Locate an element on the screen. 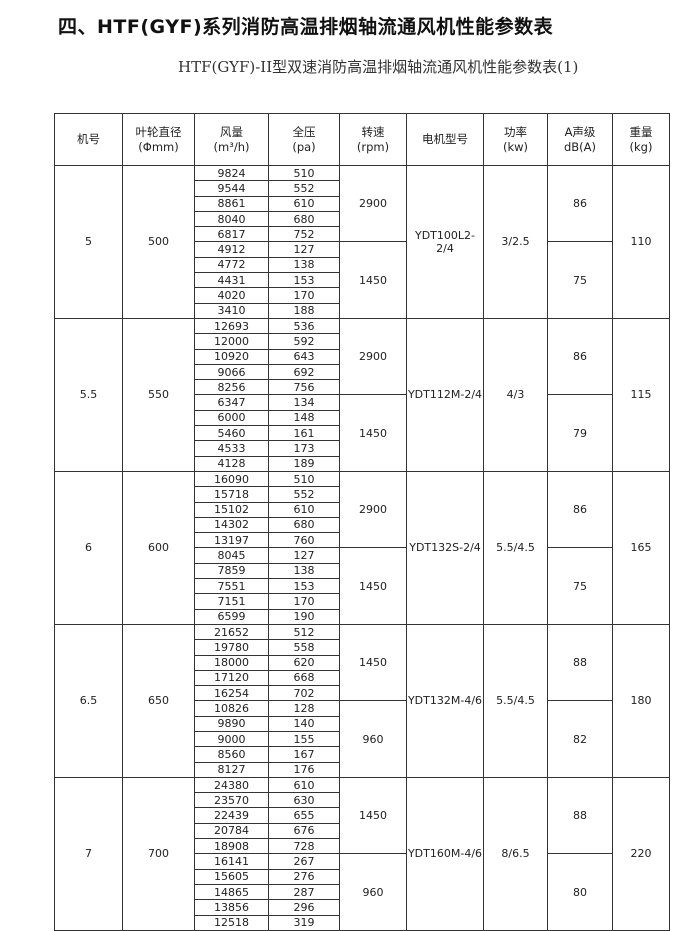 The height and width of the screenshot is (931, 700). column-header: 功率 (kw) is located at coordinates (515, 139).